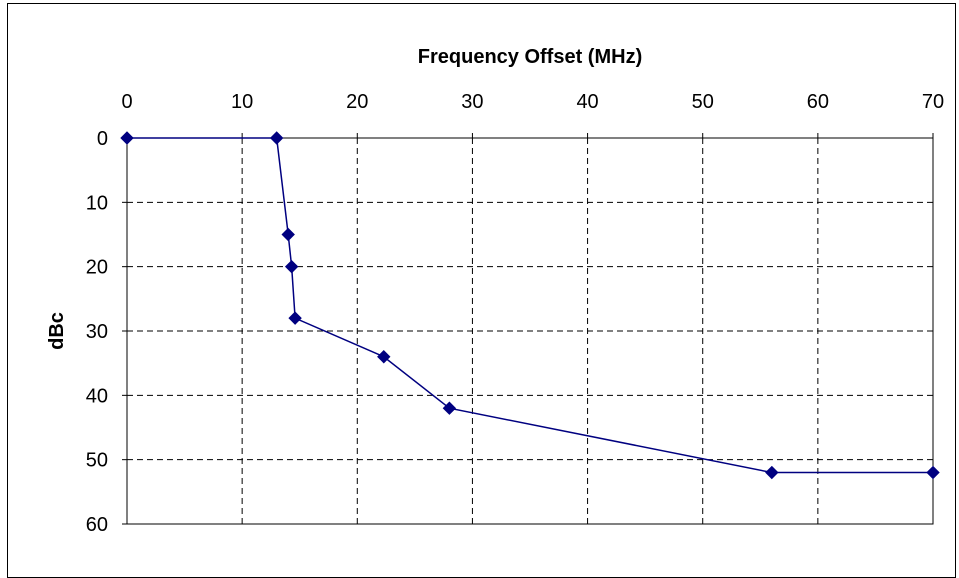 The image size is (959, 578). I want to click on y-tick-label: 0, so click(102, 139).